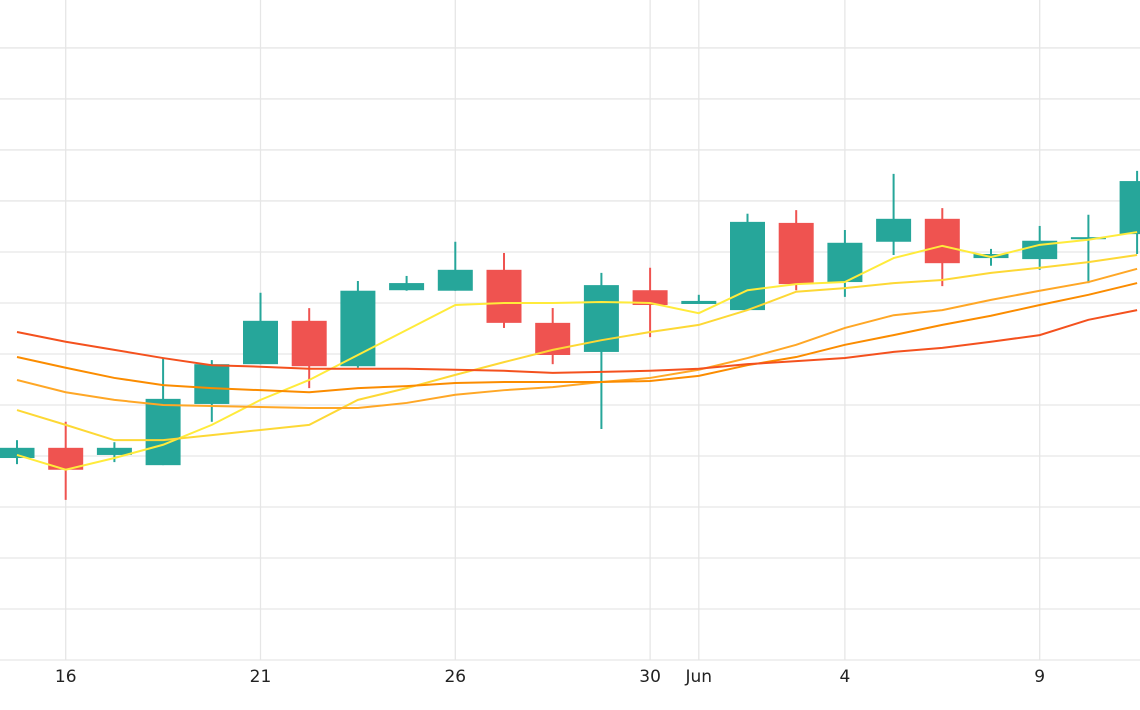 The image size is (1140, 710). Describe the element at coordinates (650, 677) in the screenshot. I see `x-tick-label: 30` at that location.